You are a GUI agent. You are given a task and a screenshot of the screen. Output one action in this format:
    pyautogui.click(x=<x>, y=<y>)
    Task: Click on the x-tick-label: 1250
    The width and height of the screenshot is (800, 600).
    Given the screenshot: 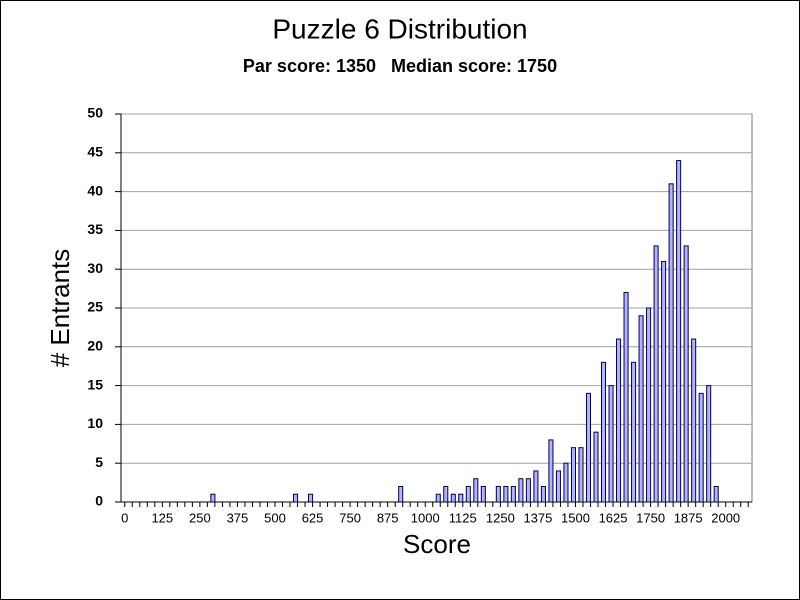 What is the action you would take?
    pyautogui.click(x=500, y=517)
    